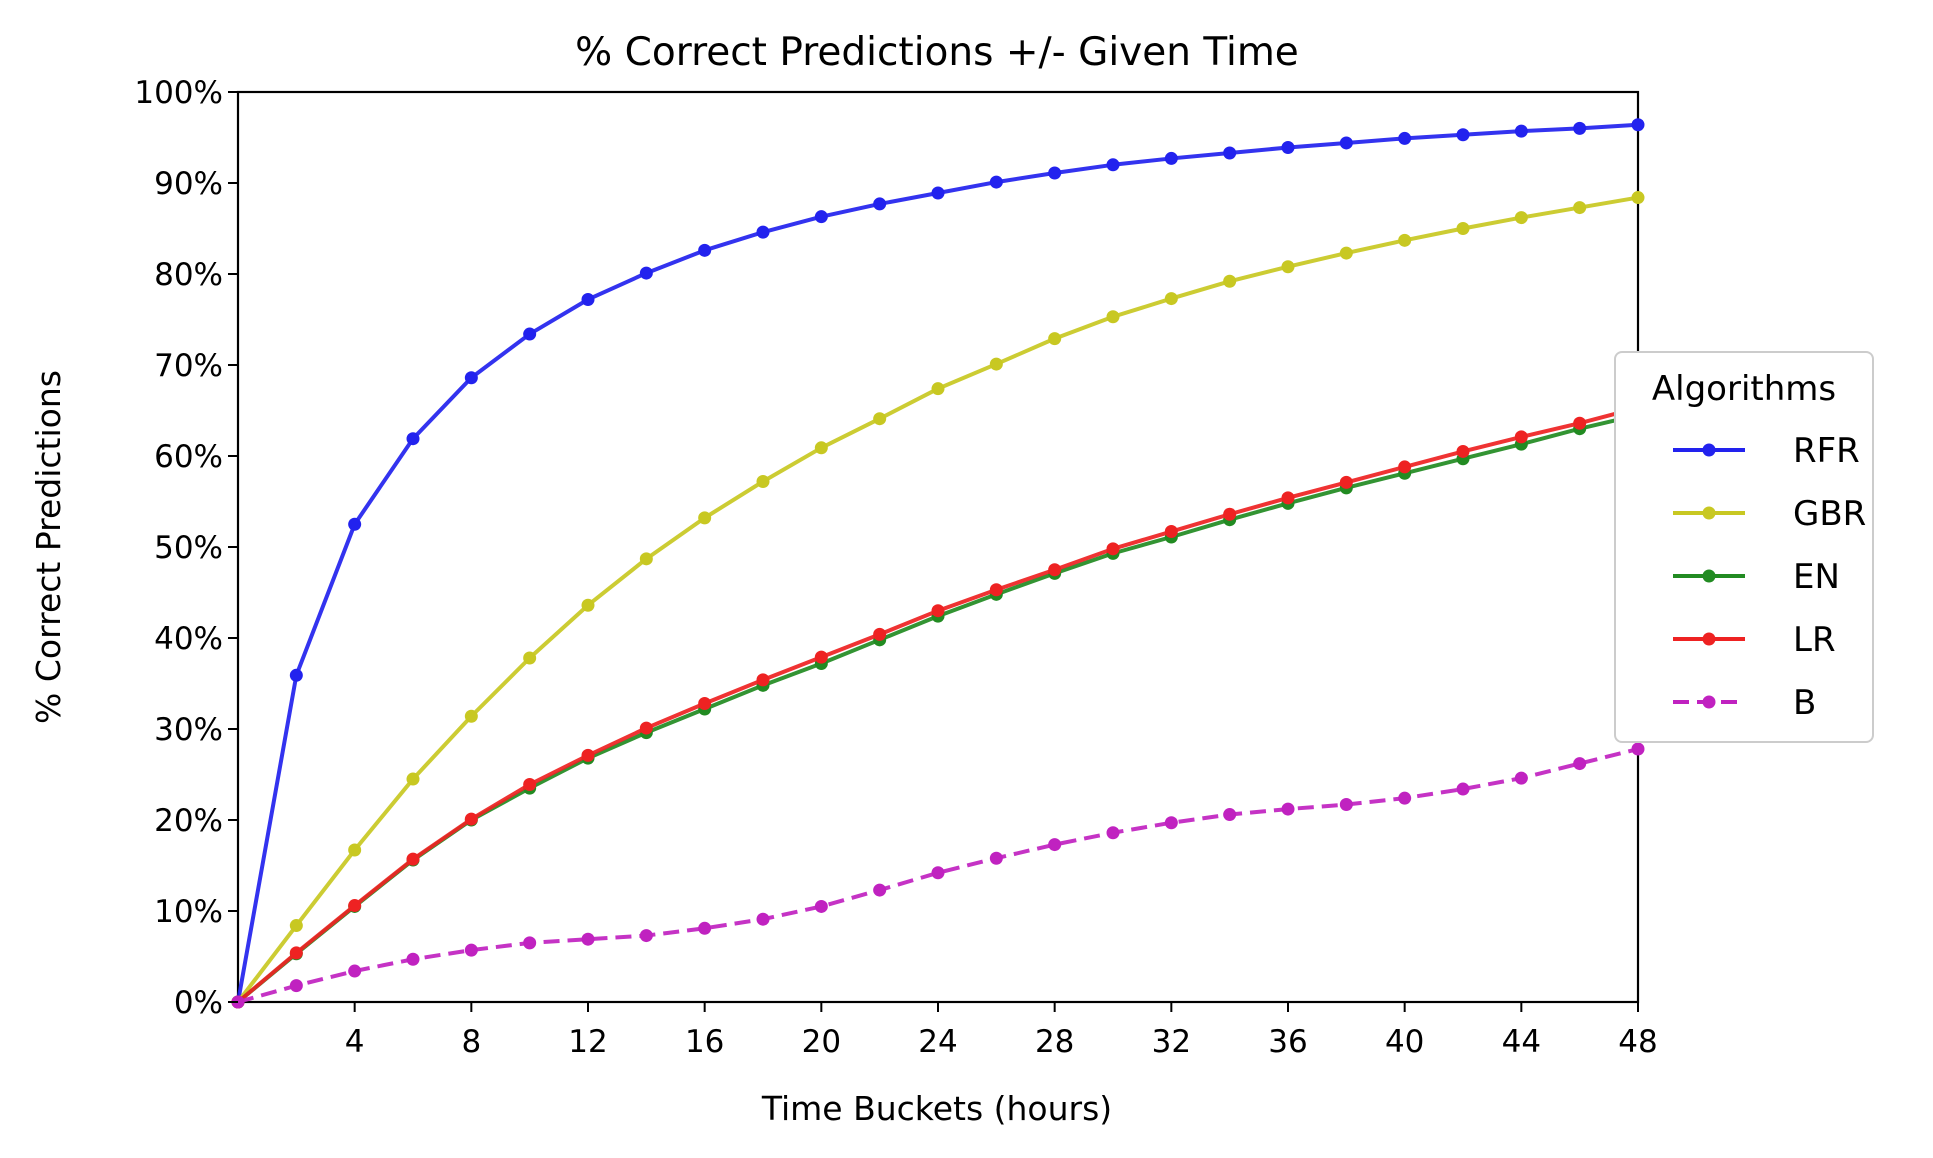 The width and height of the screenshot is (1933, 1158). Describe the element at coordinates (1171, 1042) in the screenshot. I see `x-tick-label: 32` at that location.